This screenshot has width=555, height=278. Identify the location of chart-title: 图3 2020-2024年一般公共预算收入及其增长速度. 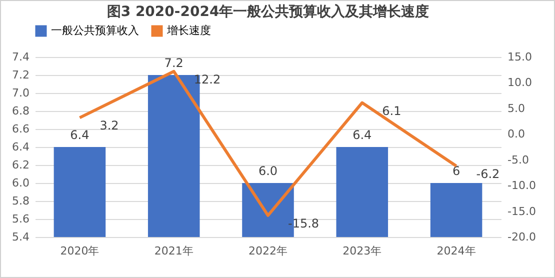
(268, 11).